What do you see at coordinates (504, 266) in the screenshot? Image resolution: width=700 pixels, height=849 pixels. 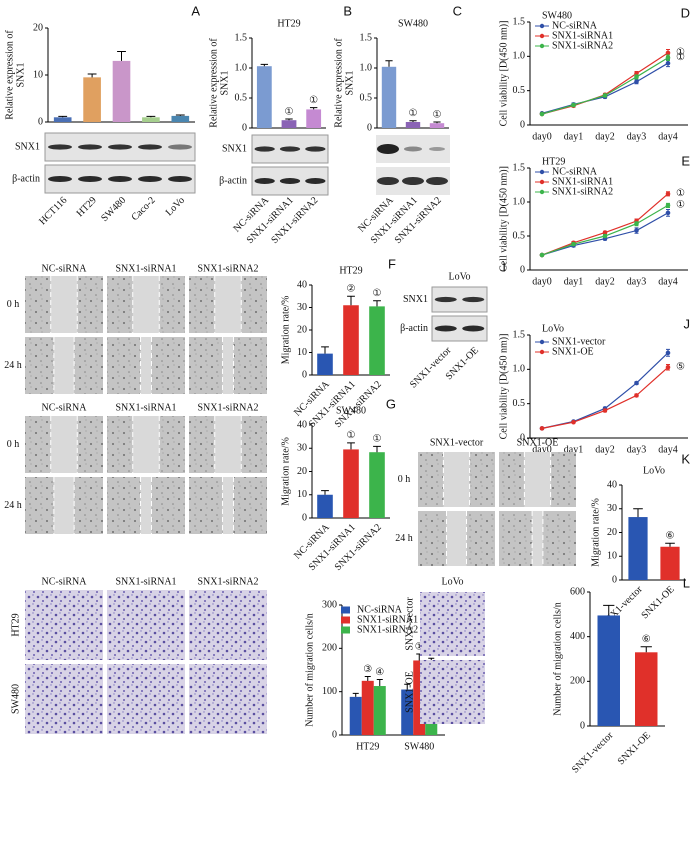 I see `panel-letter: I` at bounding box center [504, 266].